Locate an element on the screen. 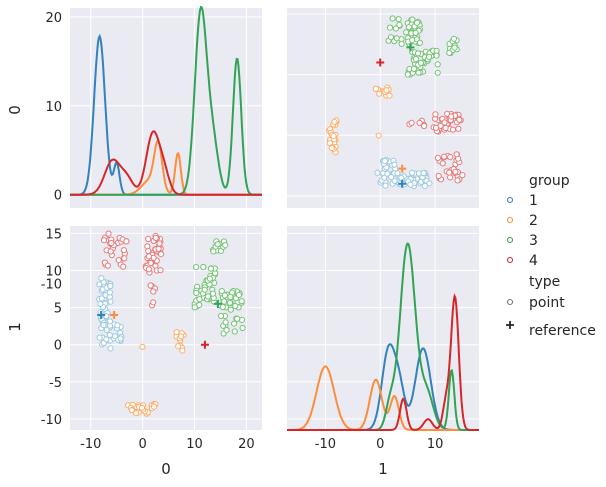 This screenshot has height=487, width=606. y-axis-label-1: 1 is located at coordinates (15, 327).